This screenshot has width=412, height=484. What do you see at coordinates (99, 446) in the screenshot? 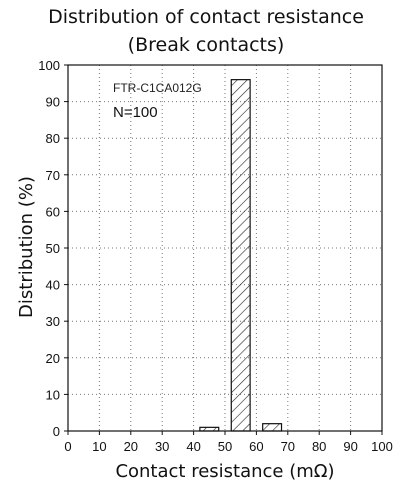
I see `x-tick-label: 10` at bounding box center [99, 446].